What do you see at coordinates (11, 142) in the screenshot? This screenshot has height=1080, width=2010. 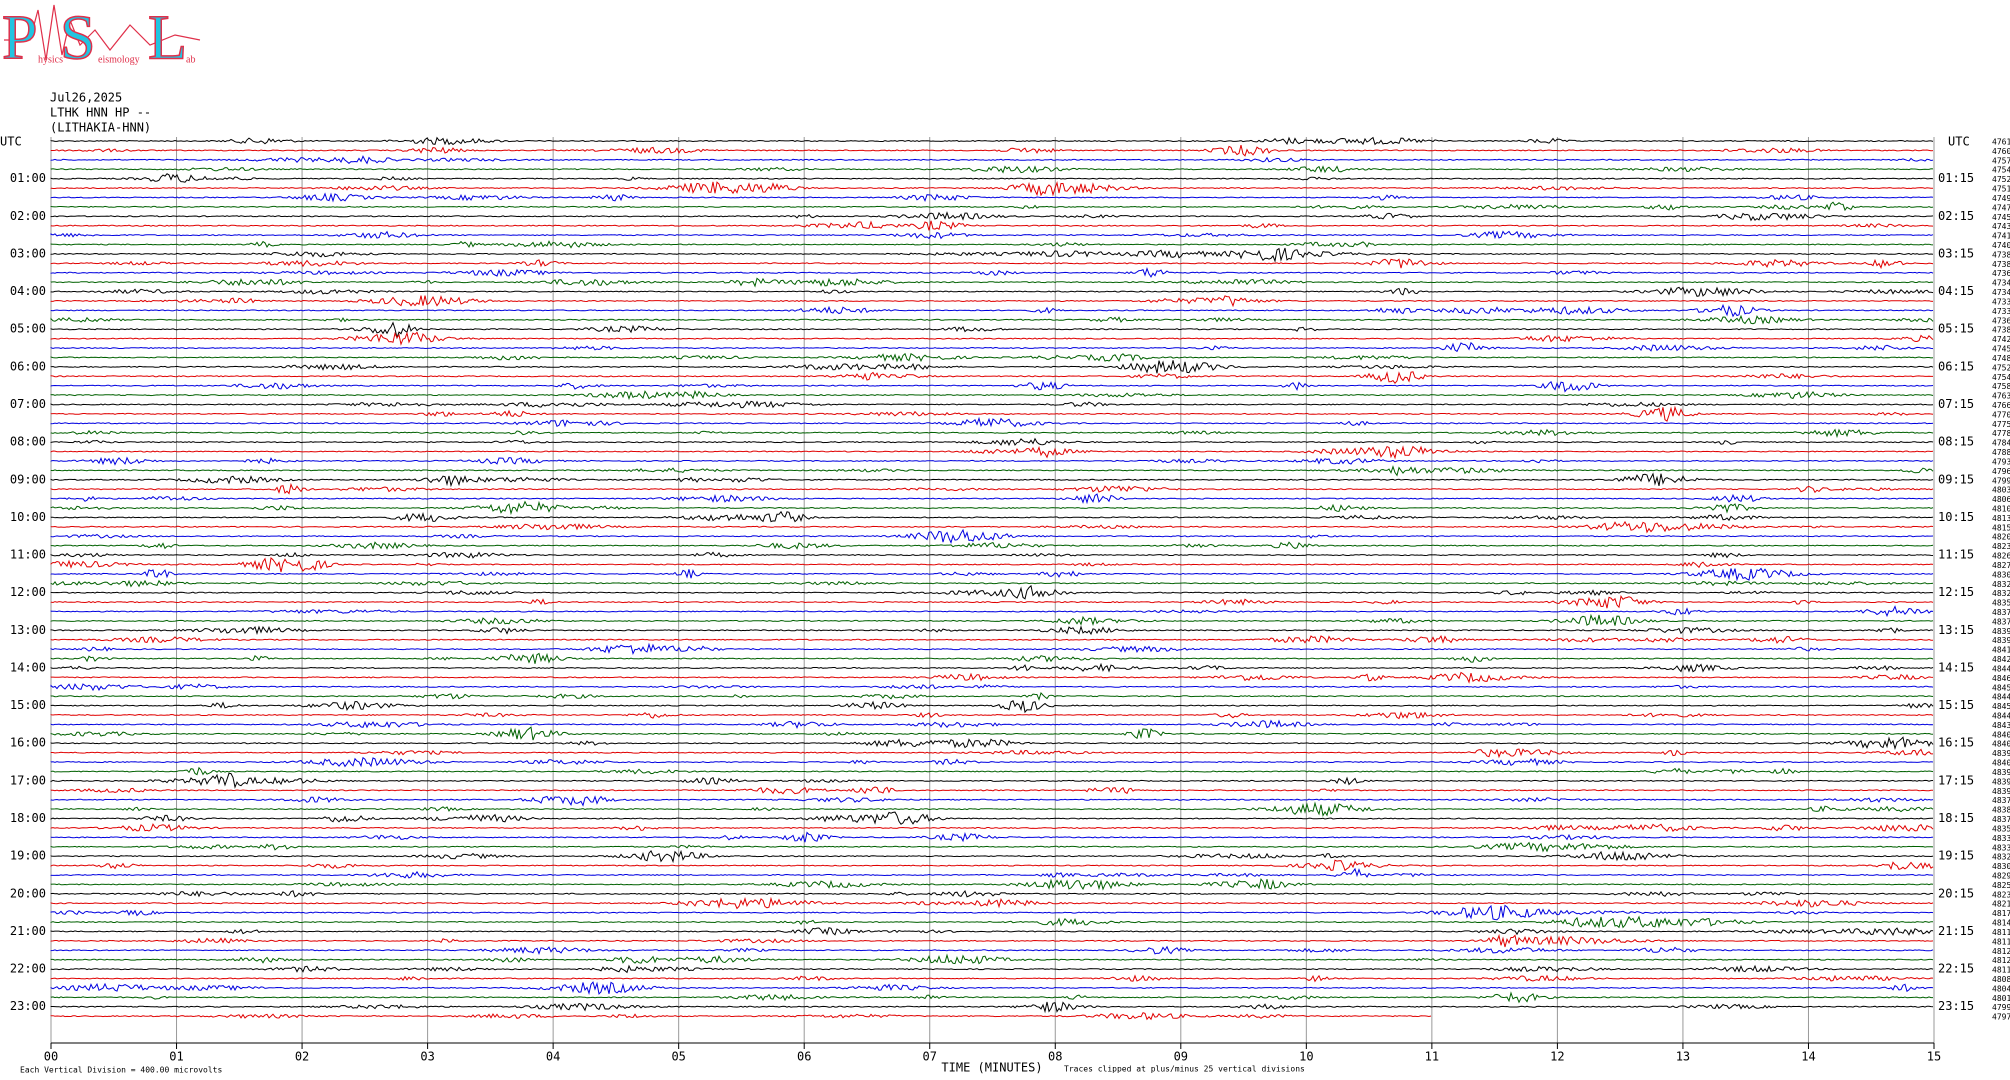 I see `utc-left: UTC` at bounding box center [11, 142].